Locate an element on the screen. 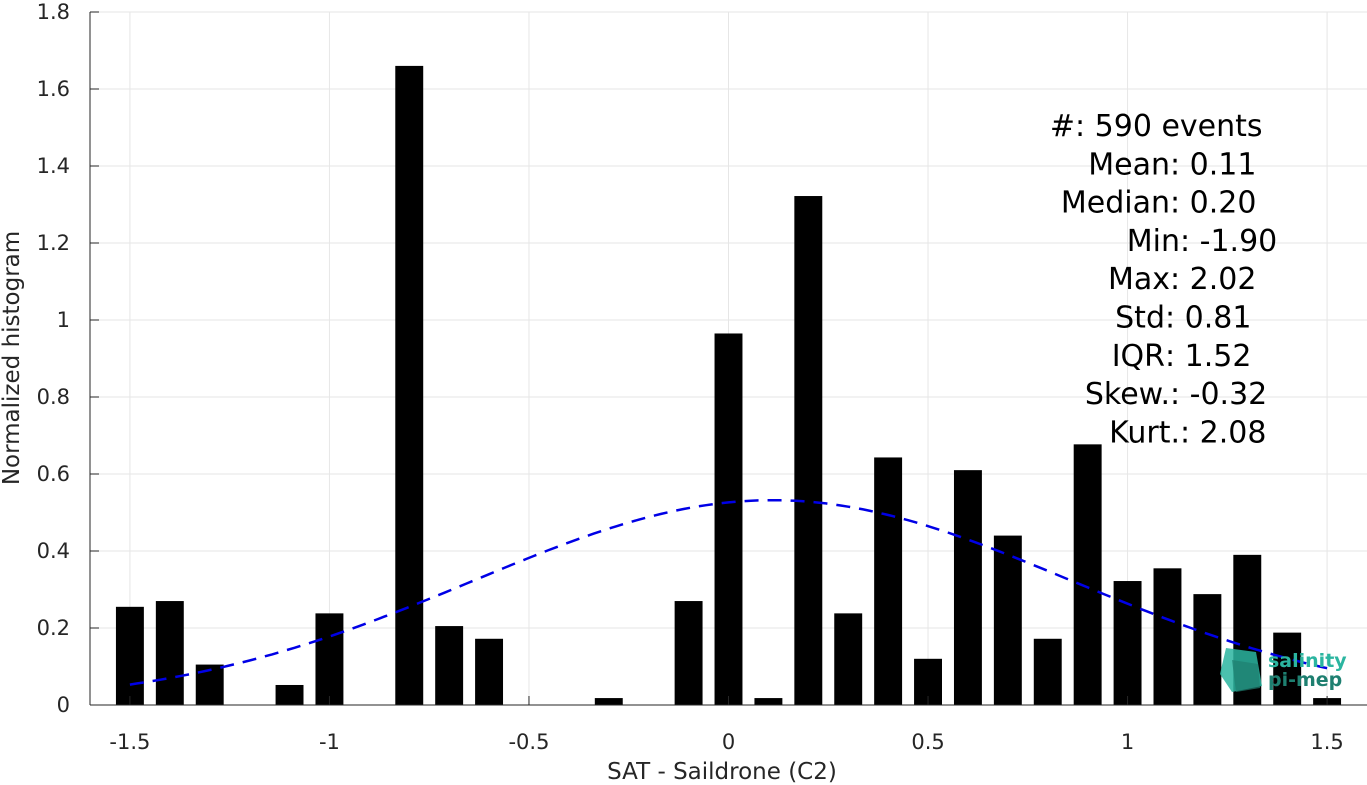 This screenshot has width=1367, height=785. stats-label: IQR is located at coordinates (1138, 356).